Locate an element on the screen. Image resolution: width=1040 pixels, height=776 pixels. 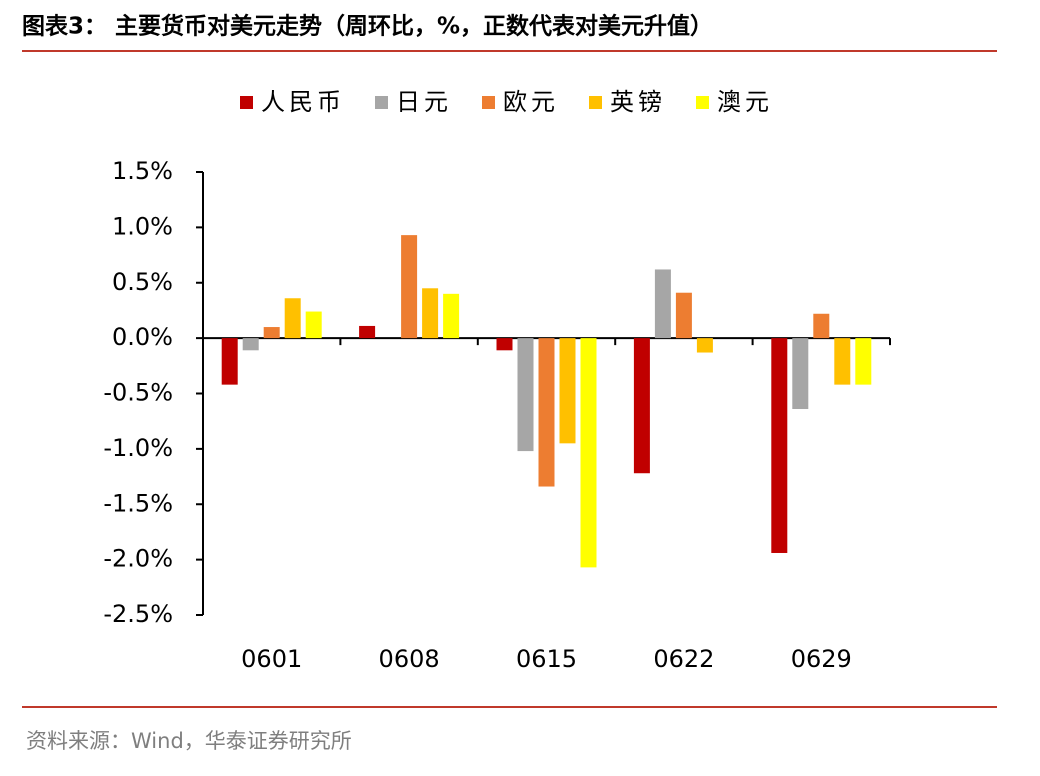
y-tick-label: -2.5% is located at coordinates (138, 614).